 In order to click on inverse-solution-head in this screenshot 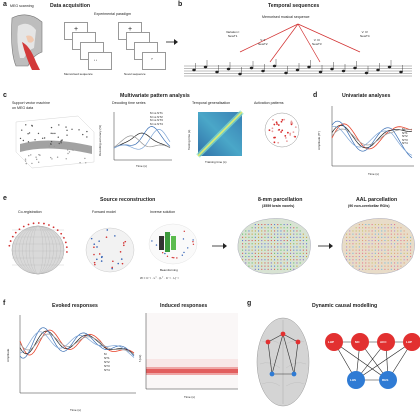, I will do `click(173, 244)`.